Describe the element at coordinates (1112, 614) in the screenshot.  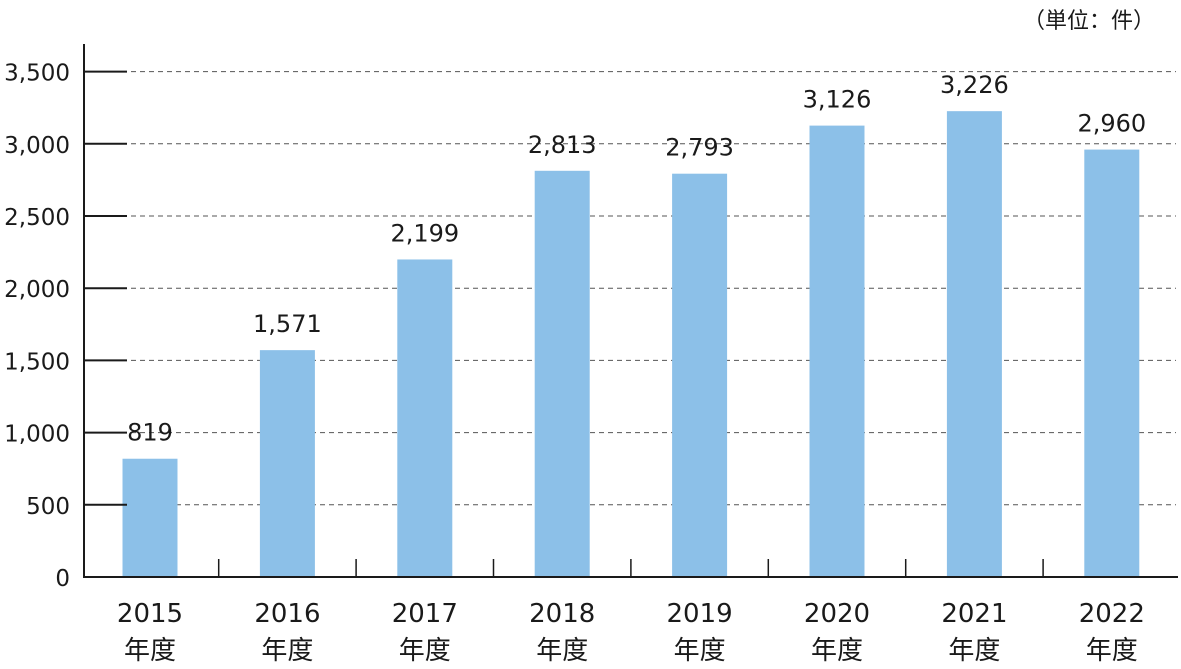
I see `x-tick-label: 2022` at that location.